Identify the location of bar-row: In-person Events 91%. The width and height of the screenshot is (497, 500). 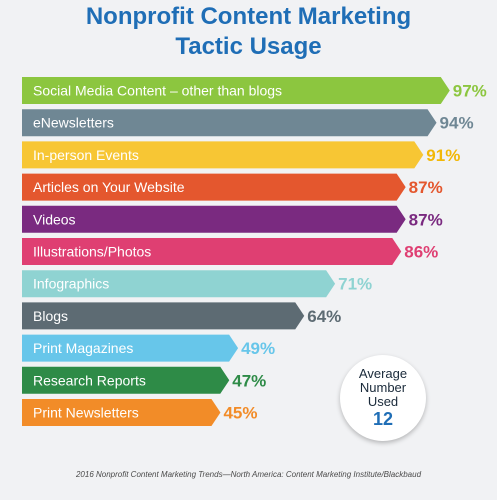
(241, 155).